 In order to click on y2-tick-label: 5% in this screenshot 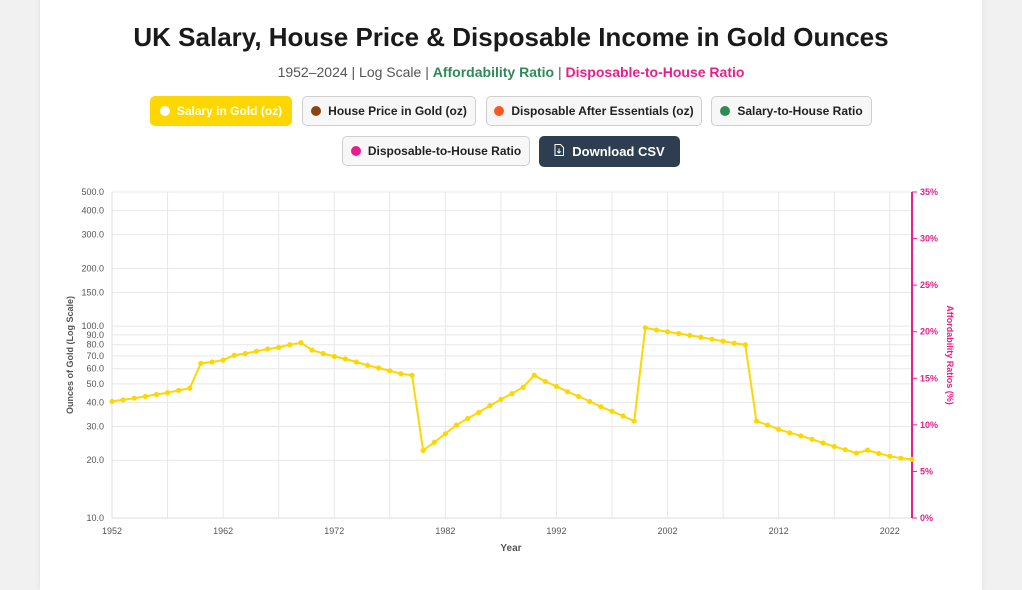, I will do `click(926, 471)`.